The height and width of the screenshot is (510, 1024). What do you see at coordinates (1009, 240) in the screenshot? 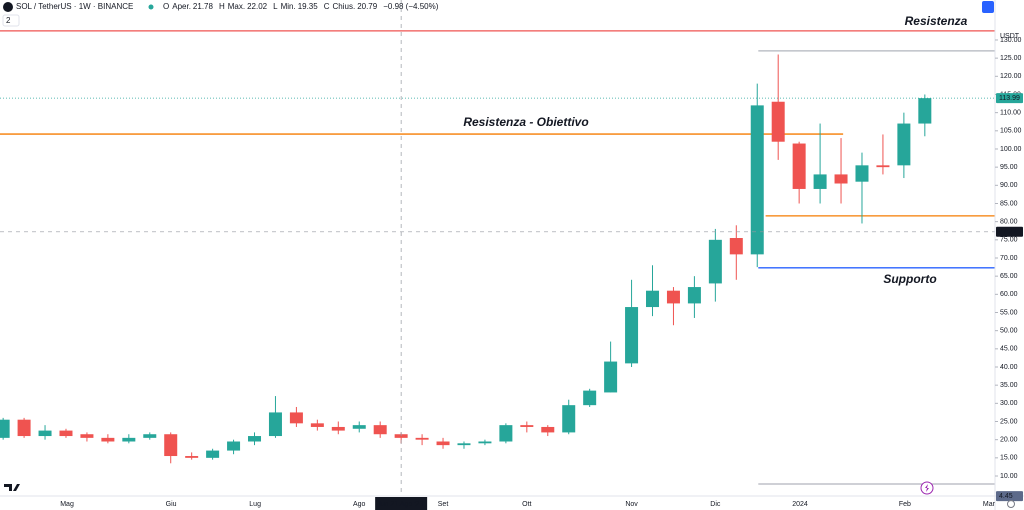
I see `y-tick-label: 75.00` at bounding box center [1009, 240].